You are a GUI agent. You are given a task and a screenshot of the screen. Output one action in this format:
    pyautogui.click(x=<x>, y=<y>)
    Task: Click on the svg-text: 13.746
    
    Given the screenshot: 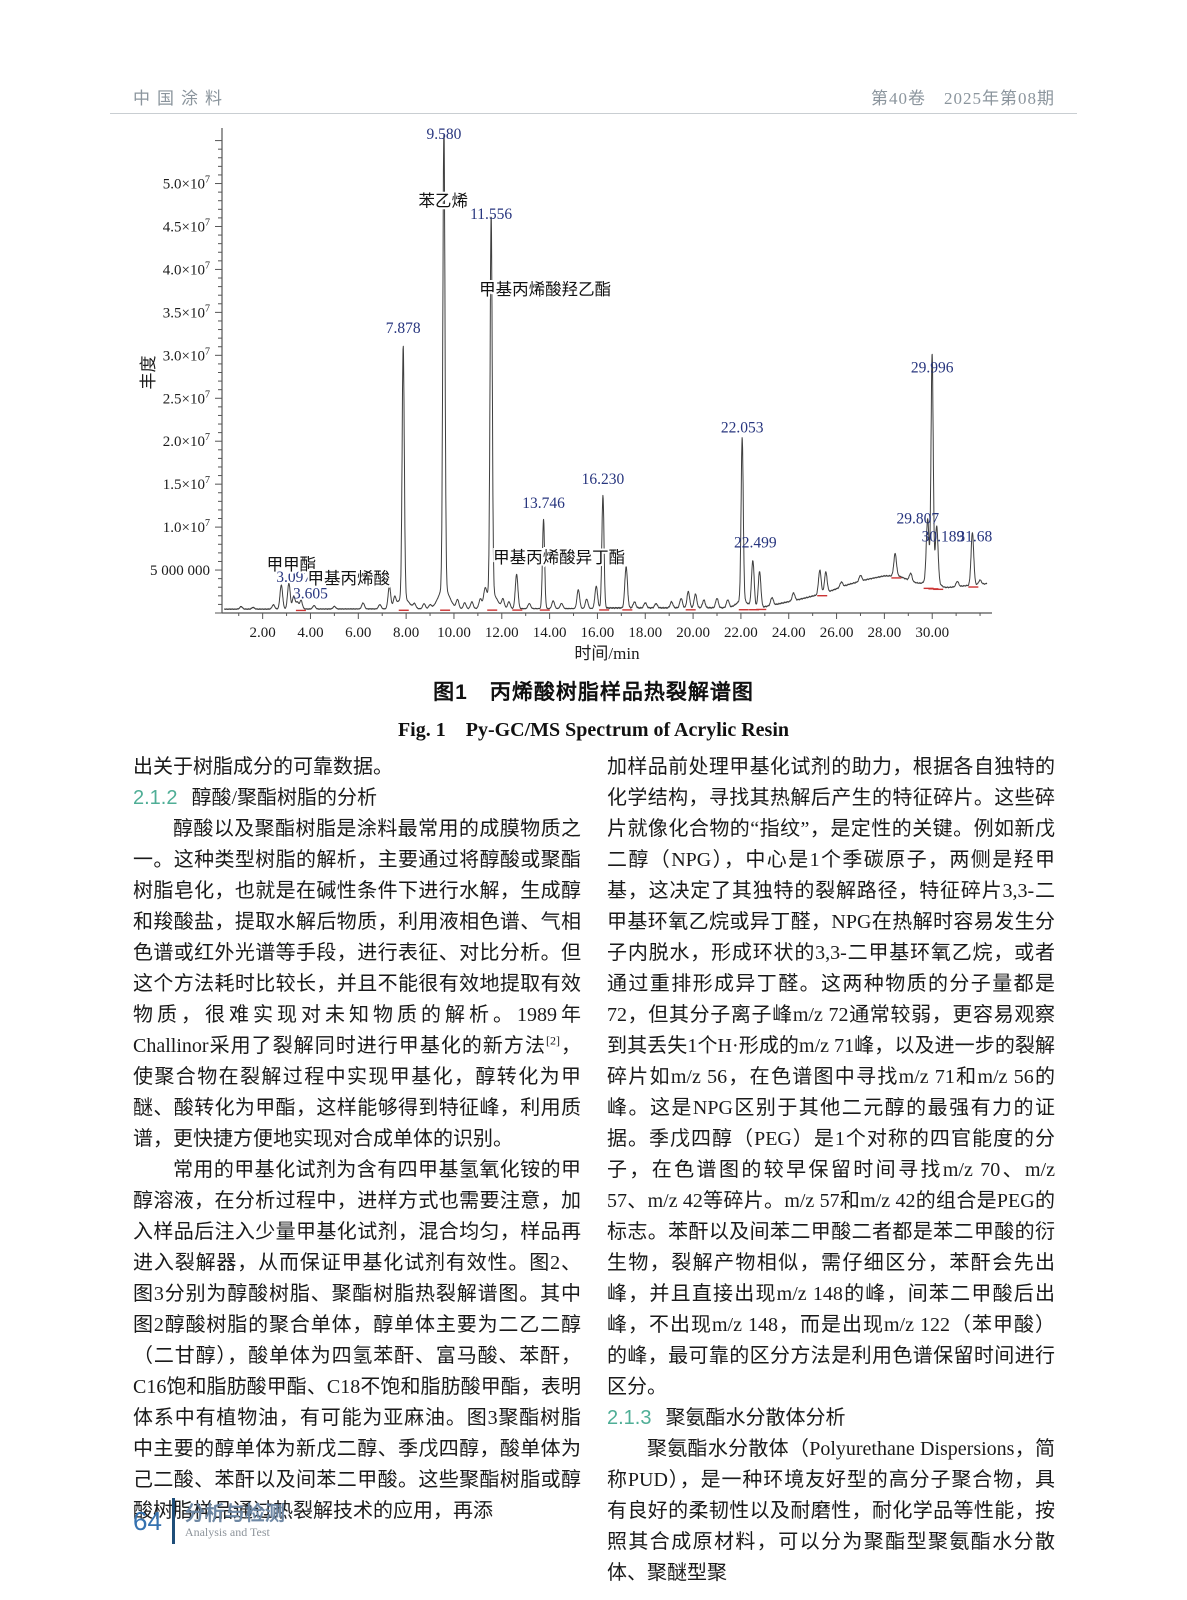 What is the action you would take?
    pyautogui.click(x=543, y=503)
    